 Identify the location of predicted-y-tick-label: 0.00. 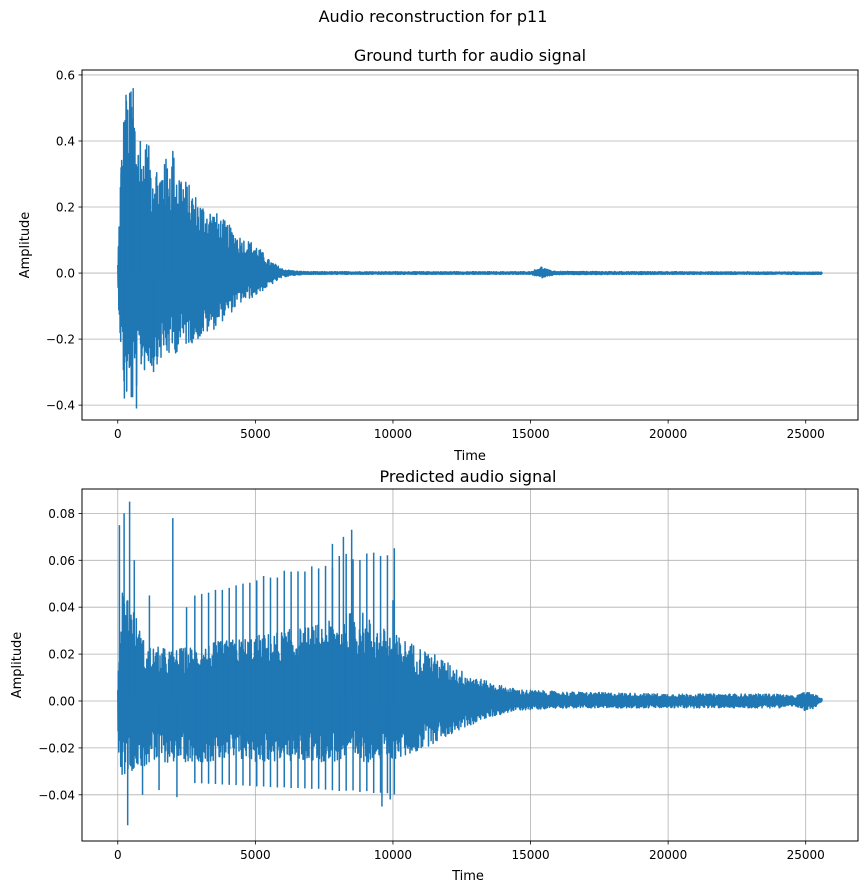
(61, 701).